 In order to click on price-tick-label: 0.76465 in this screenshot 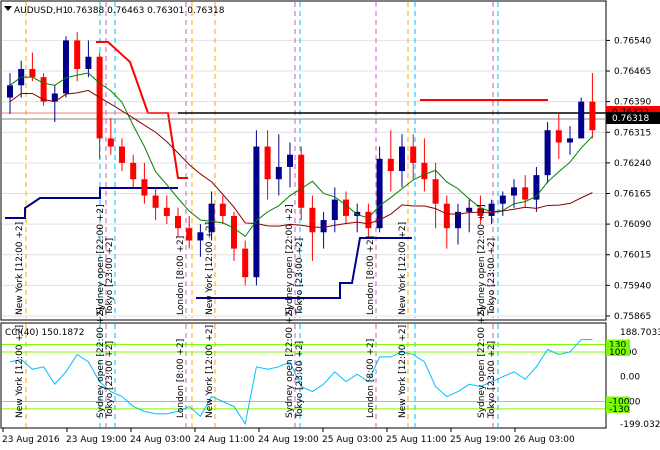, I will do `click(632, 72)`.